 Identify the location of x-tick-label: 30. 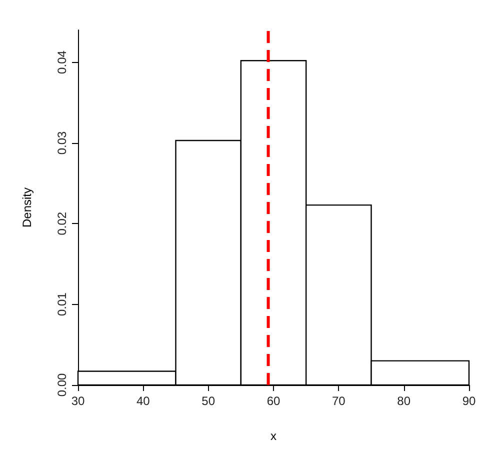
(78, 401).